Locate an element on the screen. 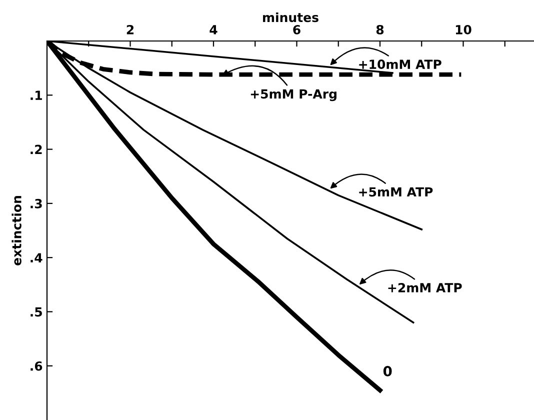  y-axis-title: extinction is located at coordinates (17, 231).